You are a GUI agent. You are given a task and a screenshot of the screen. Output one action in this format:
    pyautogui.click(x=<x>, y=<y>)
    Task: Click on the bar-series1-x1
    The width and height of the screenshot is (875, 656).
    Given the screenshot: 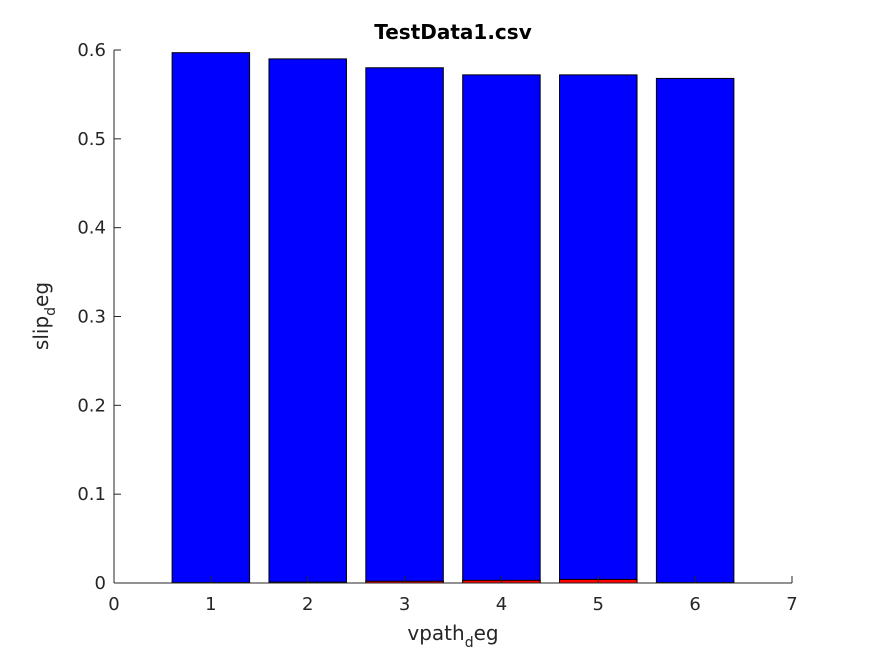 What is the action you would take?
    pyautogui.click(x=211, y=318)
    